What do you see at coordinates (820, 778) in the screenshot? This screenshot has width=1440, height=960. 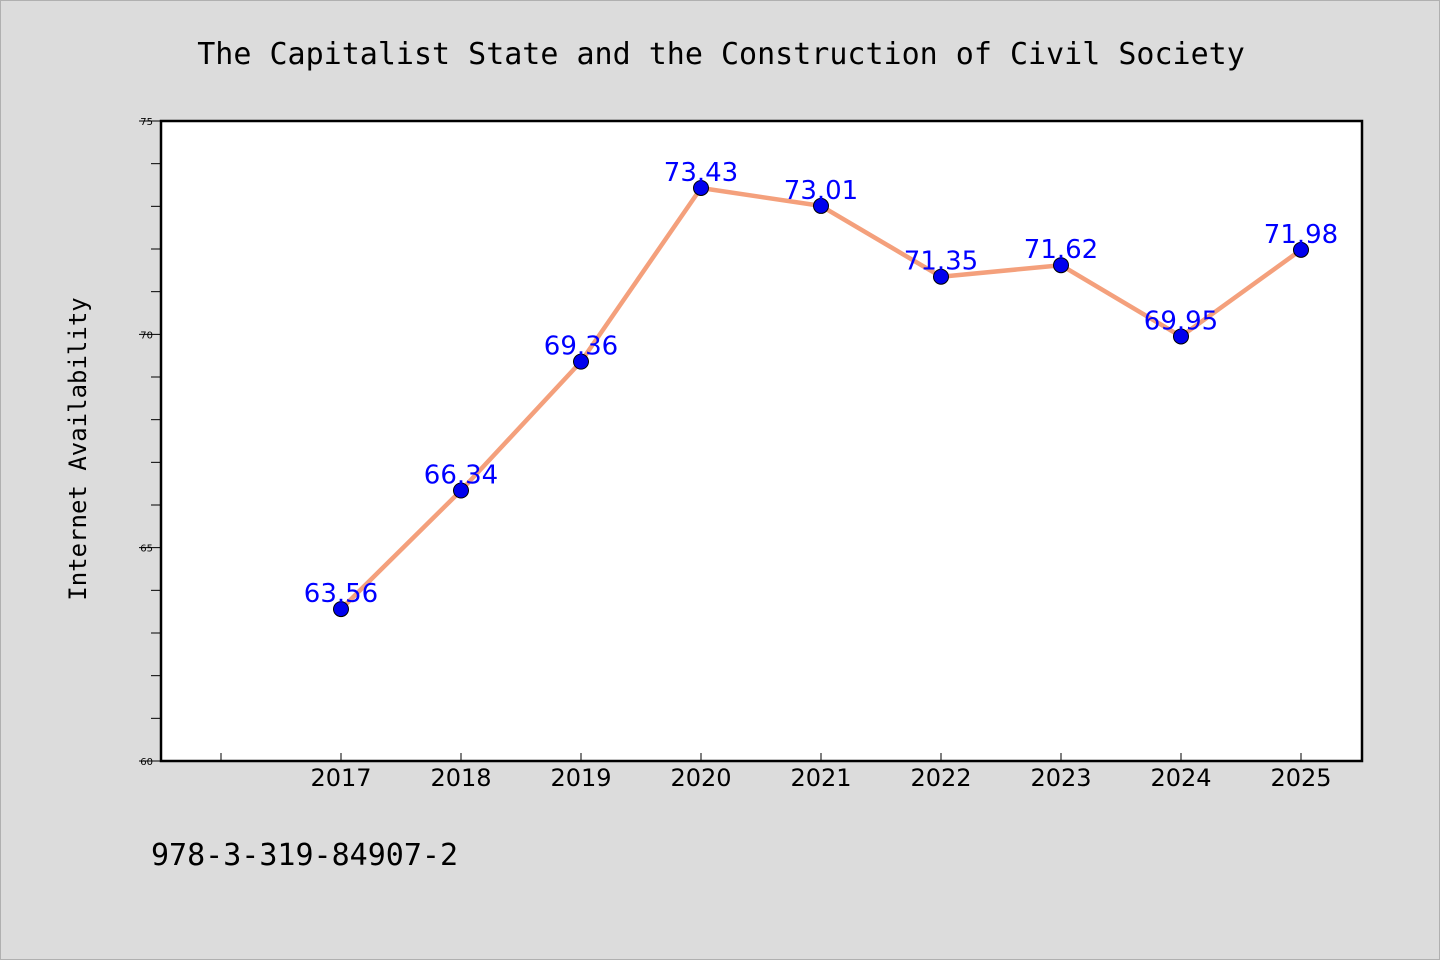 I see `x-tick-label: 2021` at bounding box center [820, 778].